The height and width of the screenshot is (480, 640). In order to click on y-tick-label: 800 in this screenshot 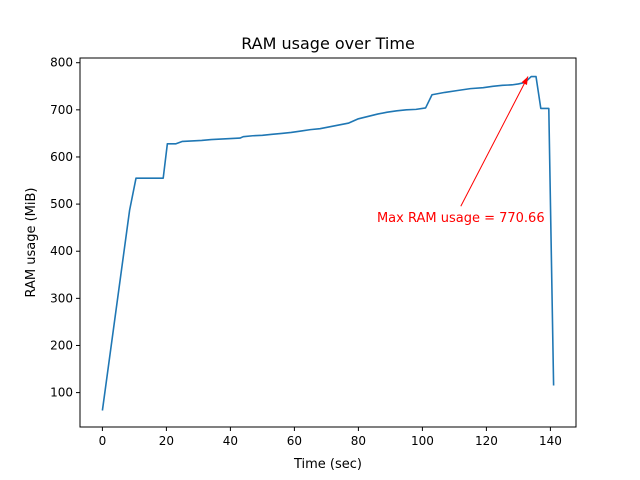, I will do `click(61, 63)`.